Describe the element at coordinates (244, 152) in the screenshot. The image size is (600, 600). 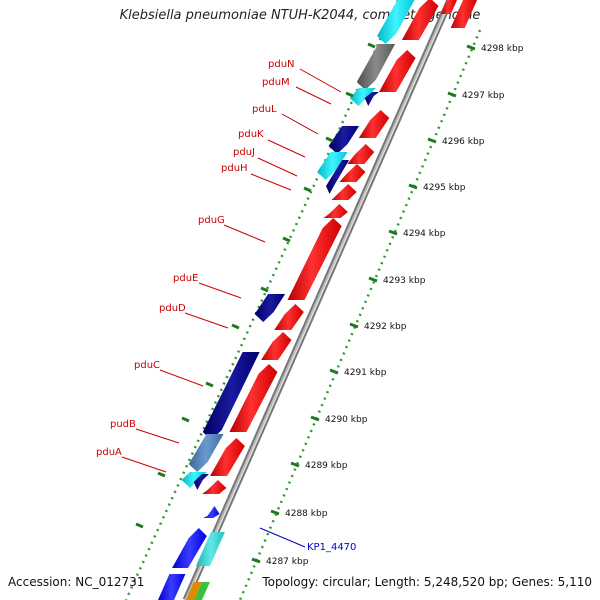
I see `gene-label-pduJ: pduJ` at that location.